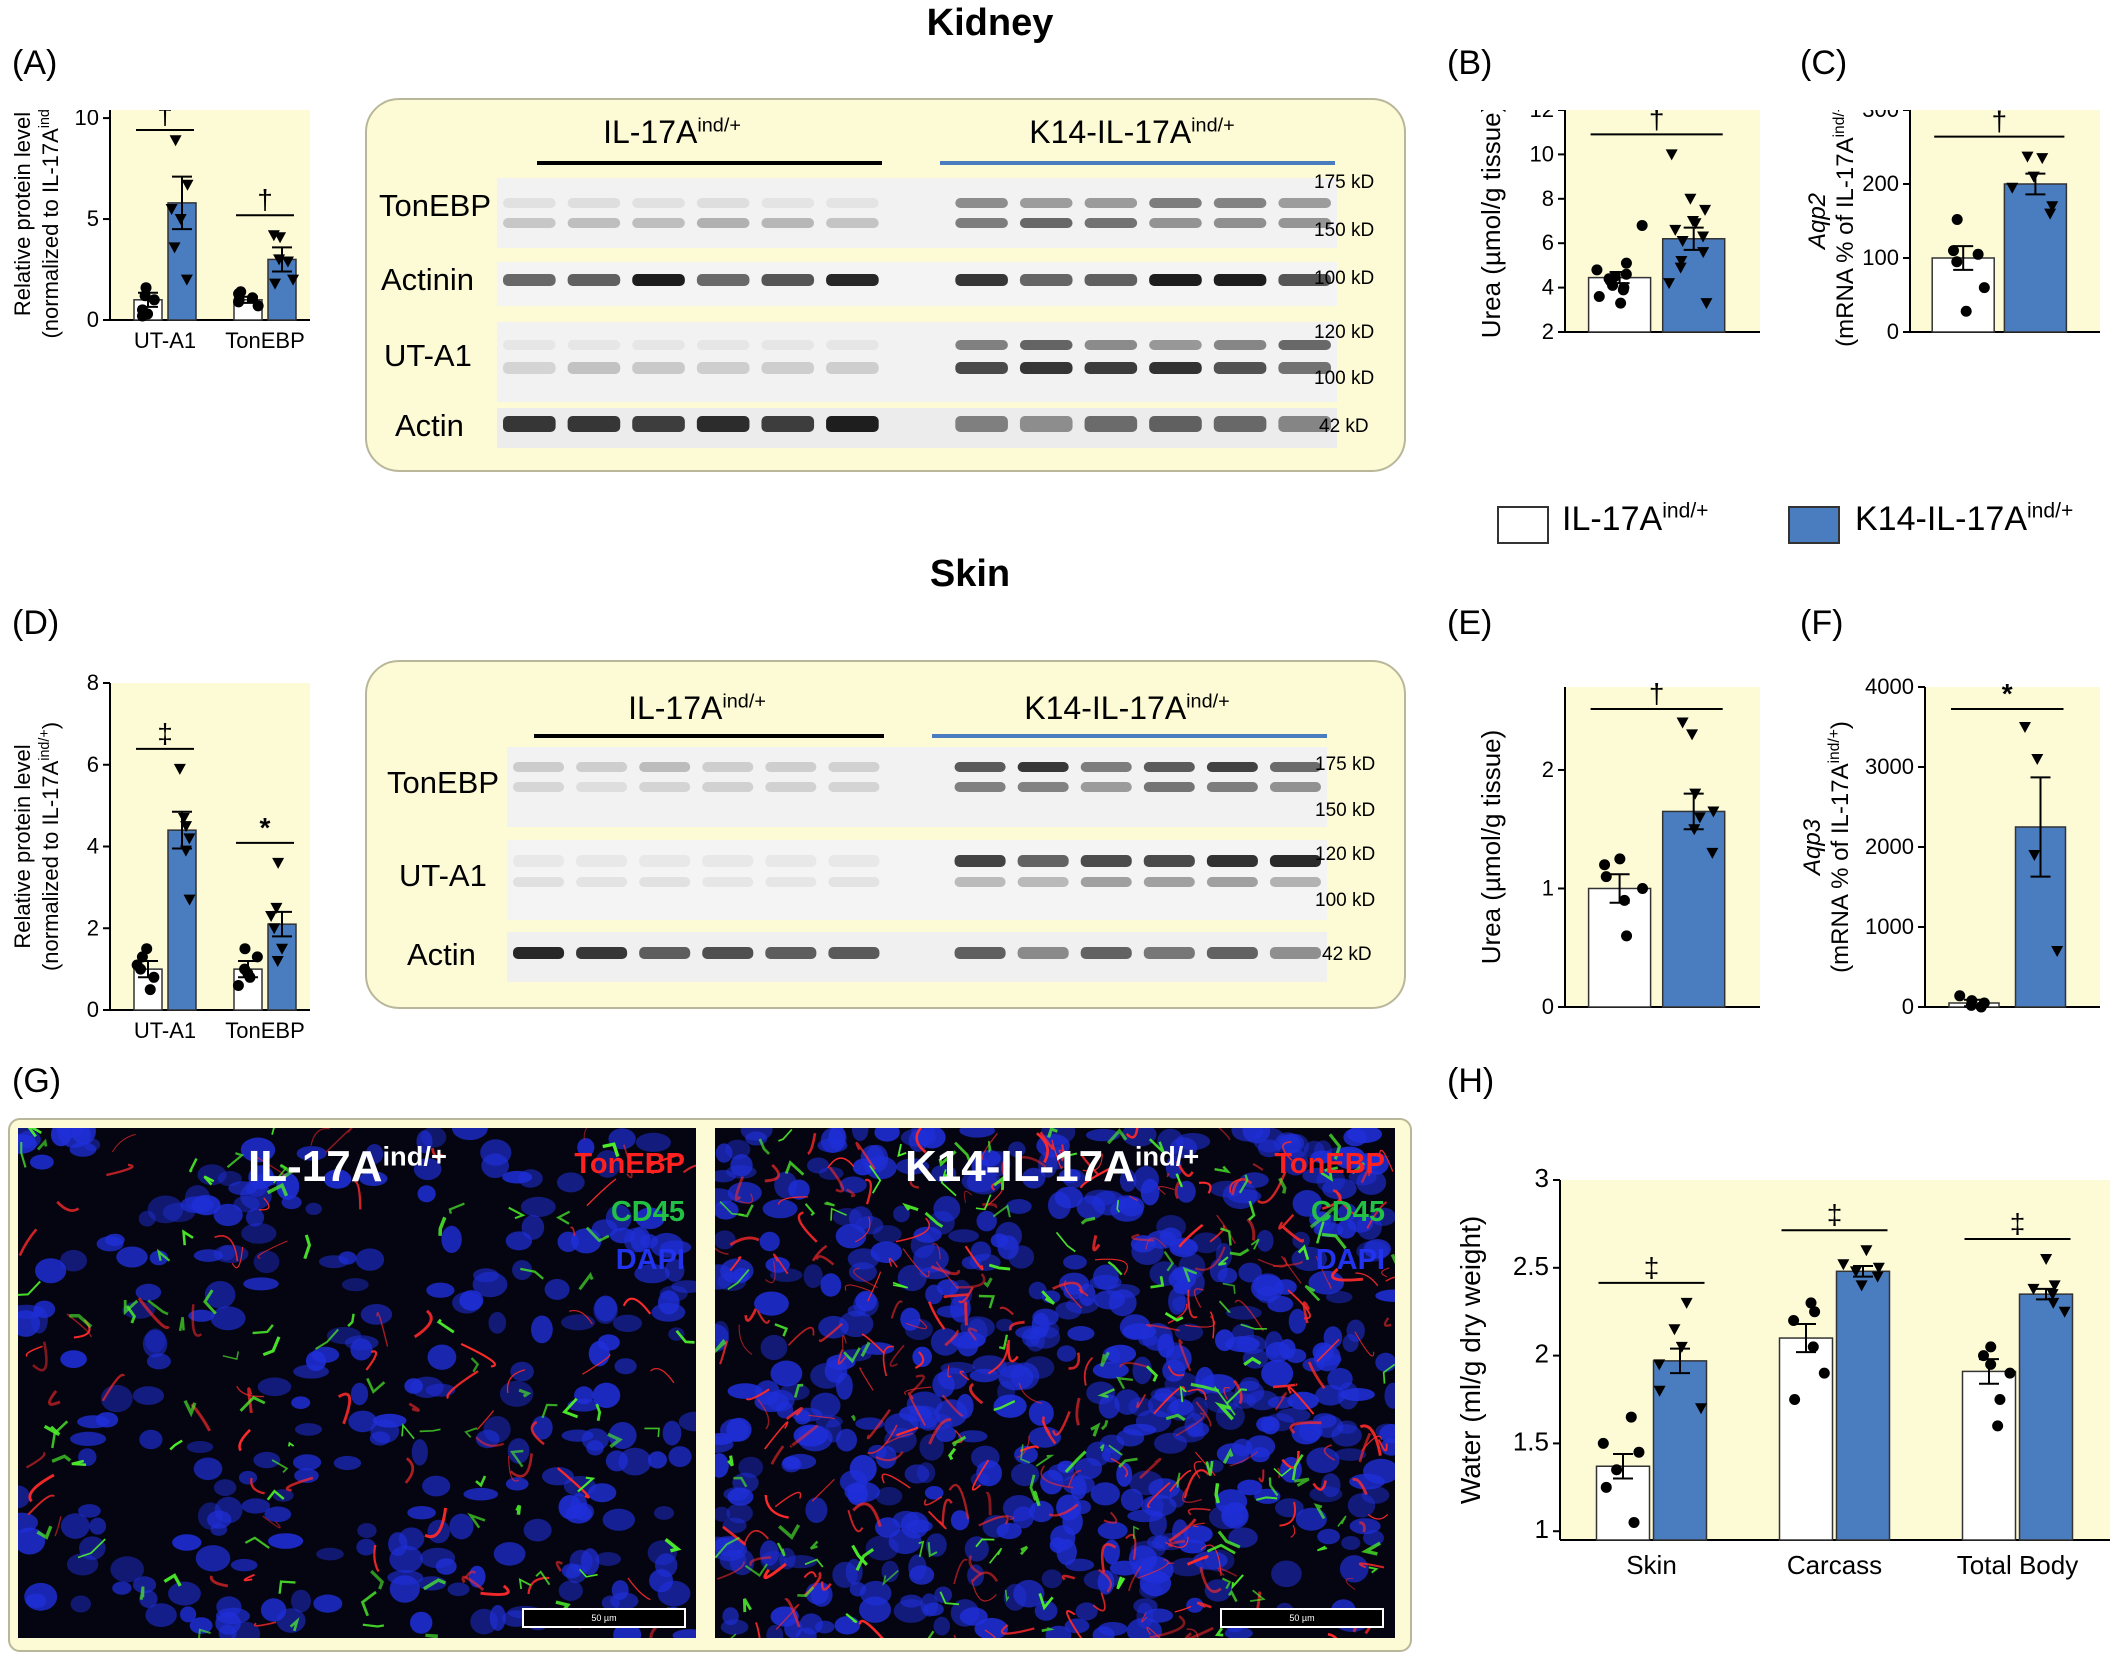  Describe the element at coordinates (1531, 1266) in the screenshot. I see `y-tick-label-H-3: 2.5` at that location.